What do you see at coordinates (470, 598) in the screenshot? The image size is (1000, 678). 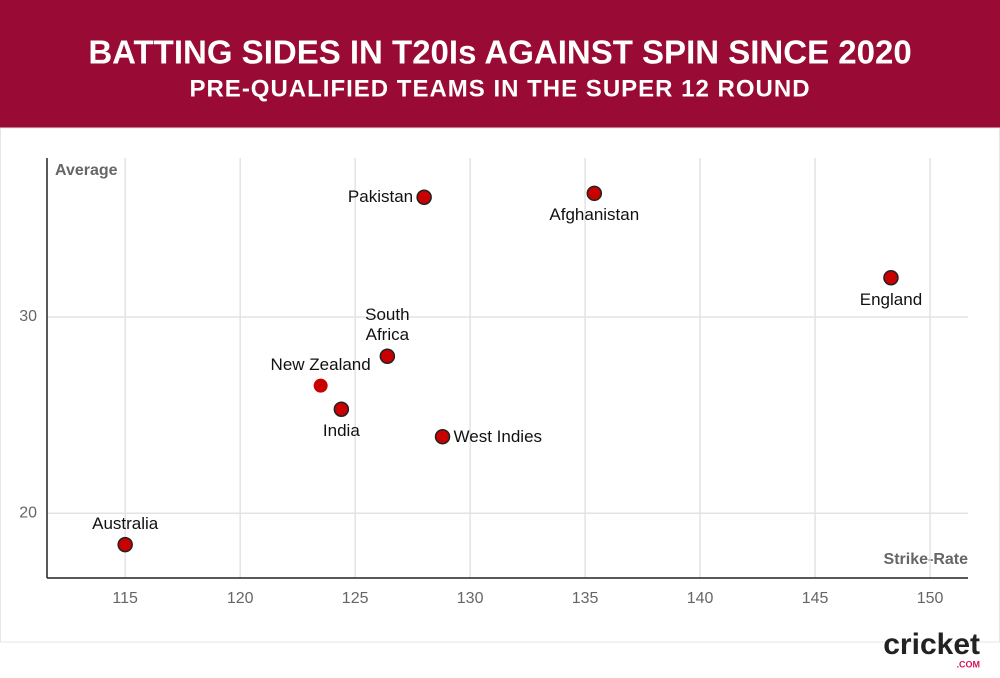 I see `x-tick-label: 130` at bounding box center [470, 598].